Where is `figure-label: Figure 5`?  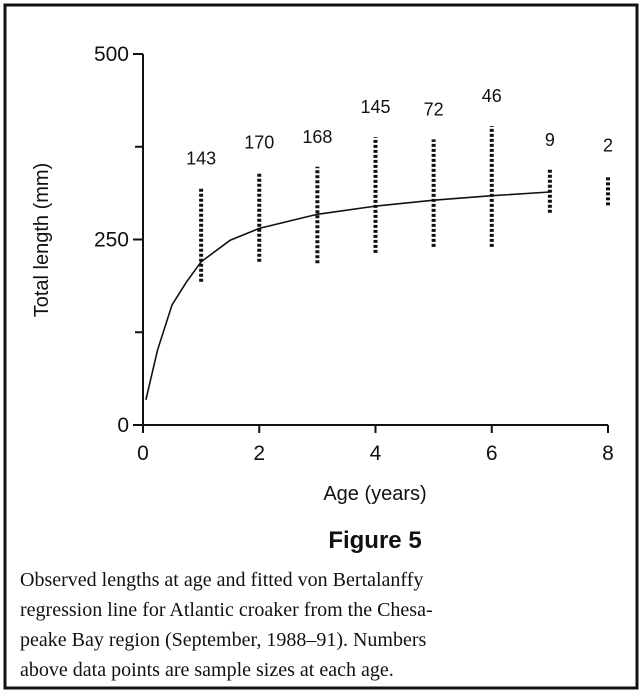 figure-label: Figure 5 is located at coordinates (374, 540).